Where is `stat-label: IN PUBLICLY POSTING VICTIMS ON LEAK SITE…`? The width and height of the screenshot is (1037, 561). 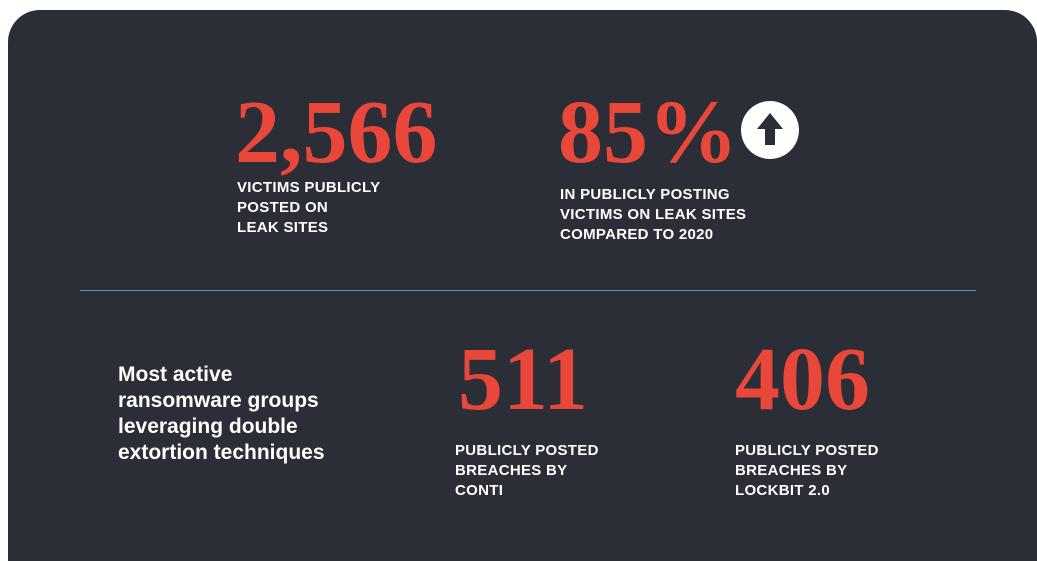 stat-label: IN PUBLICLY POSTING VICTIMS ON LEAK SITE… is located at coordinates (653, 215).